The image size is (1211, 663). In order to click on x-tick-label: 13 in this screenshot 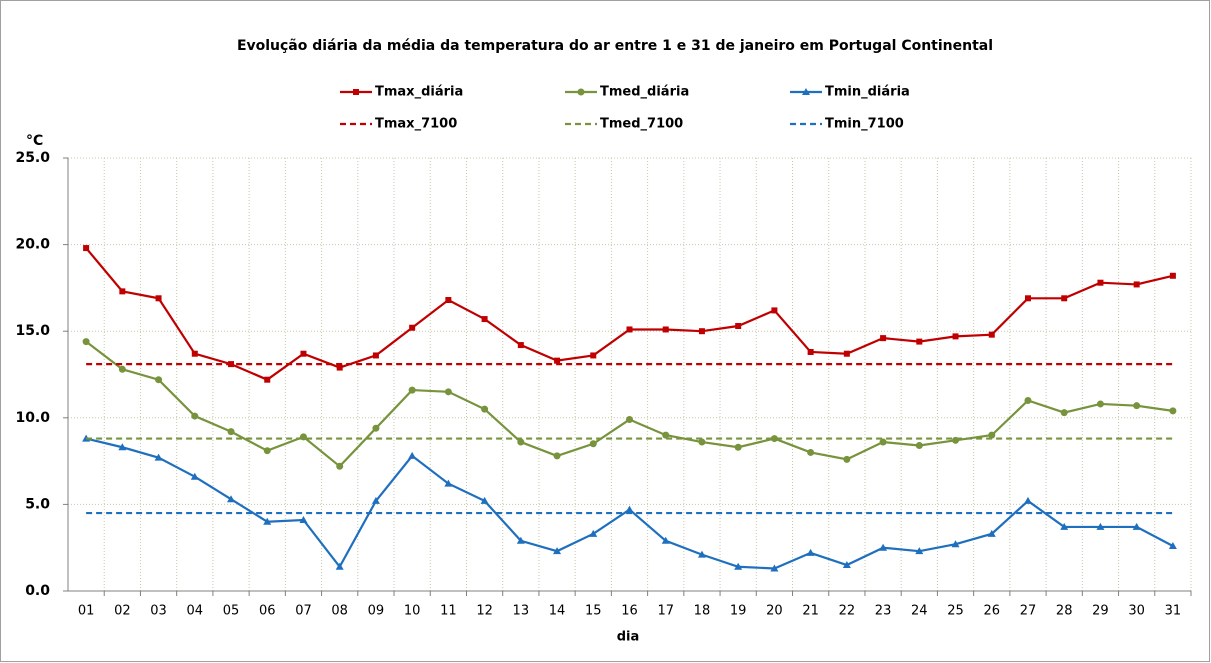, I will do `click(521, 611)`.